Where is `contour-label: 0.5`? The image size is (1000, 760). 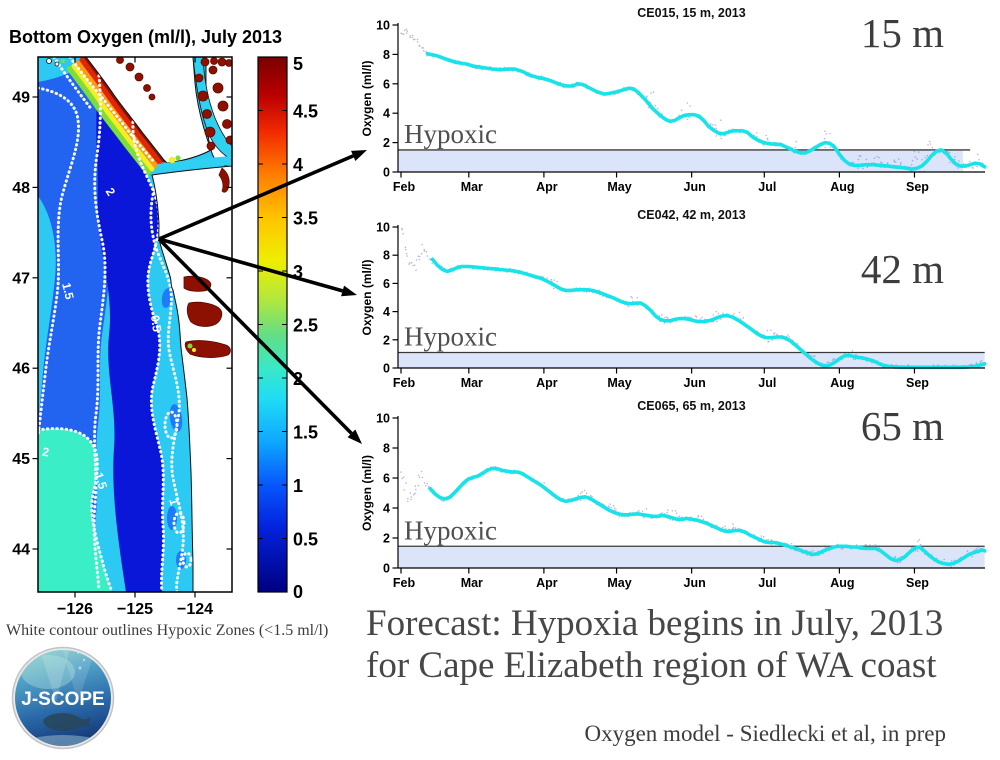 contour-label: 0.5 is located at coordinates (156, 323).